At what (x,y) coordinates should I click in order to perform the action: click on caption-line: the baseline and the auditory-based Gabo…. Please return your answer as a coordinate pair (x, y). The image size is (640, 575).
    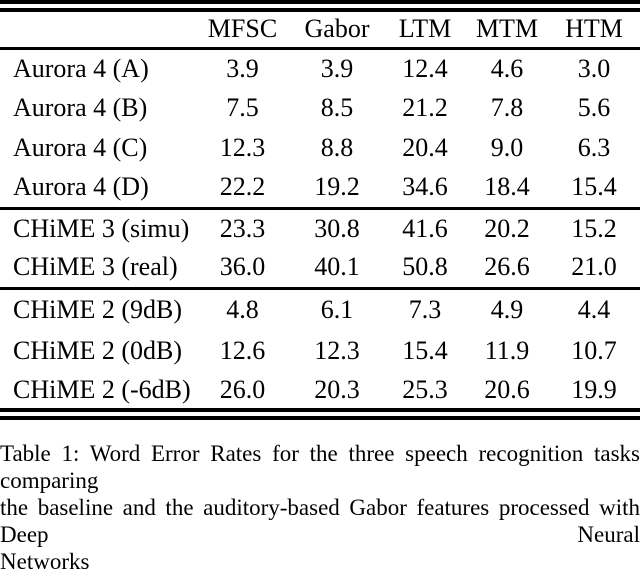
    Looking at the image, I should click on (320, 521).